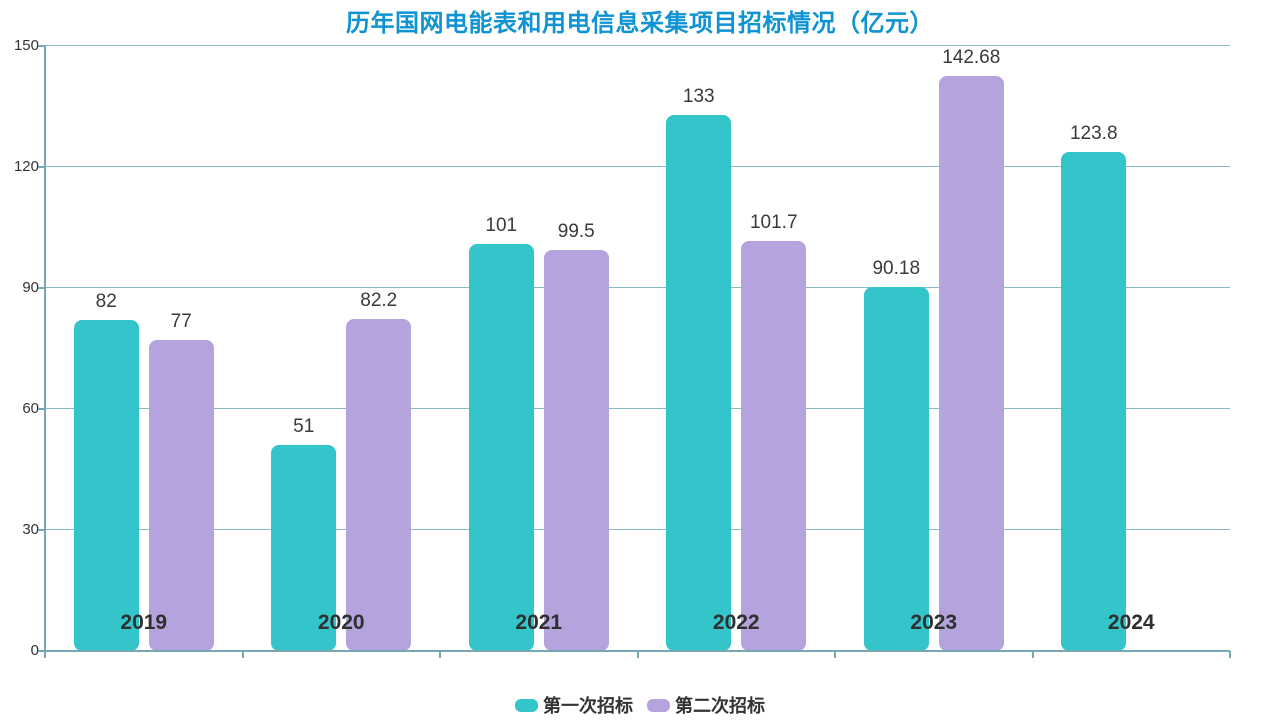 The image size is (1280, 726). Describe the element at coordinates (640, 23) in the screenshot. I see `chart-title: 历年国网电能表和用电信息采集项目招标情况（亿元）` at that location.